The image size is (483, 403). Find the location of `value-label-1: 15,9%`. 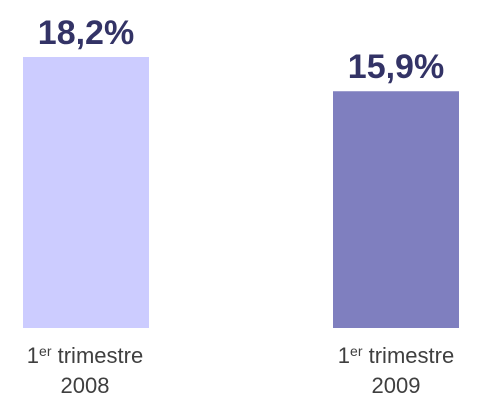

value-label-1: 15,9% is located at coordinates (396, 67).